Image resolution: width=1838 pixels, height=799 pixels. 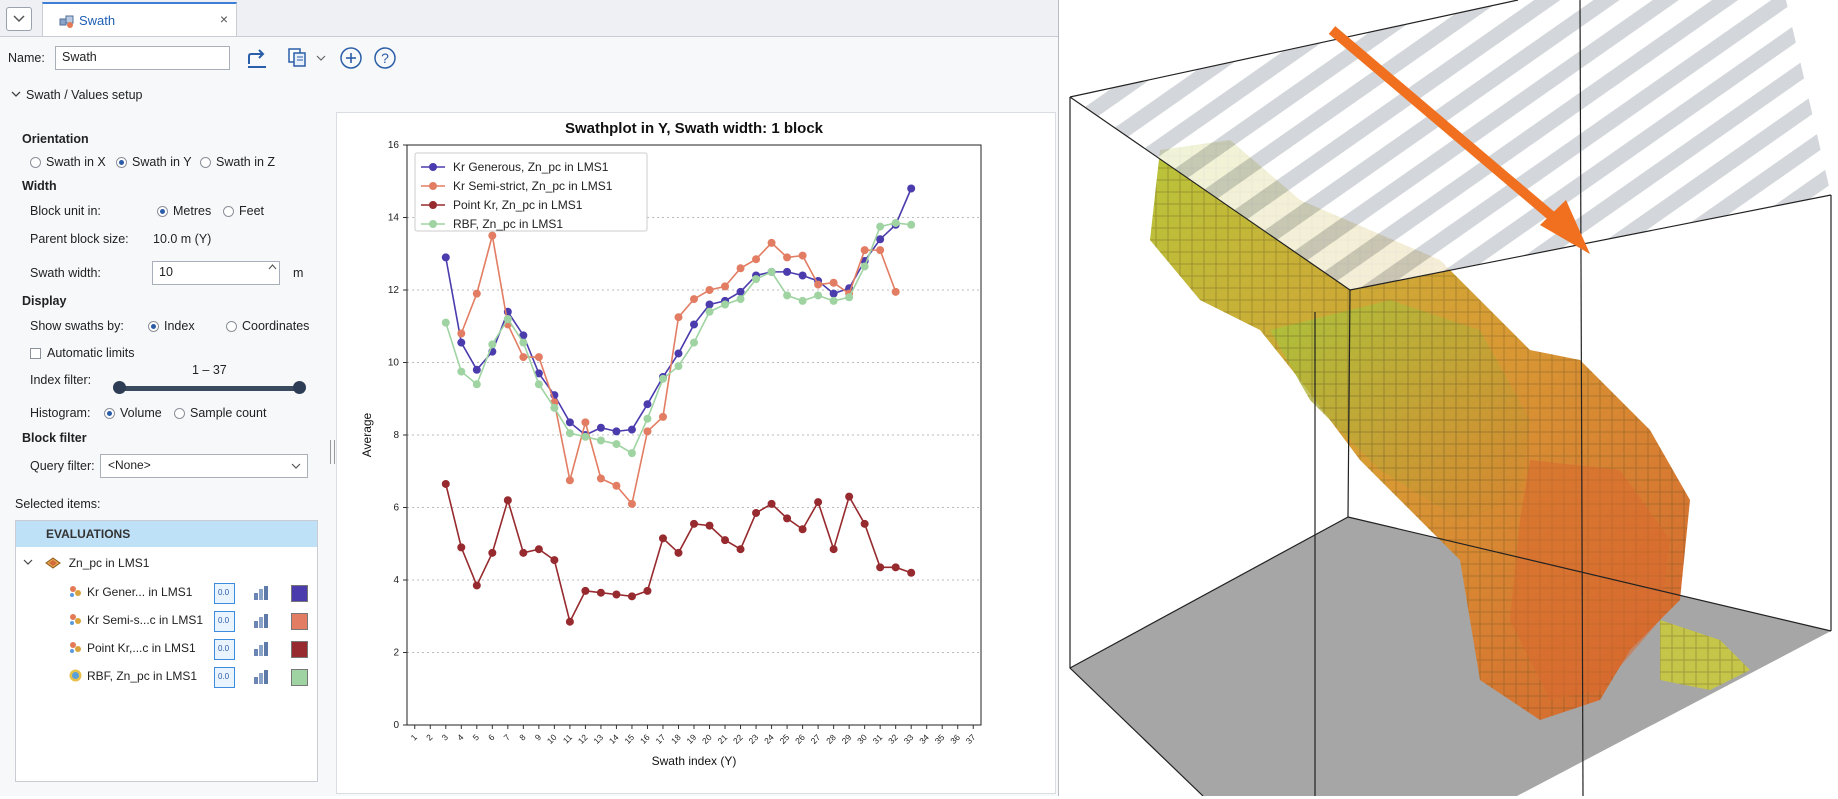 I want to click on index-filter-min-handle, so click(x=119, y=387).